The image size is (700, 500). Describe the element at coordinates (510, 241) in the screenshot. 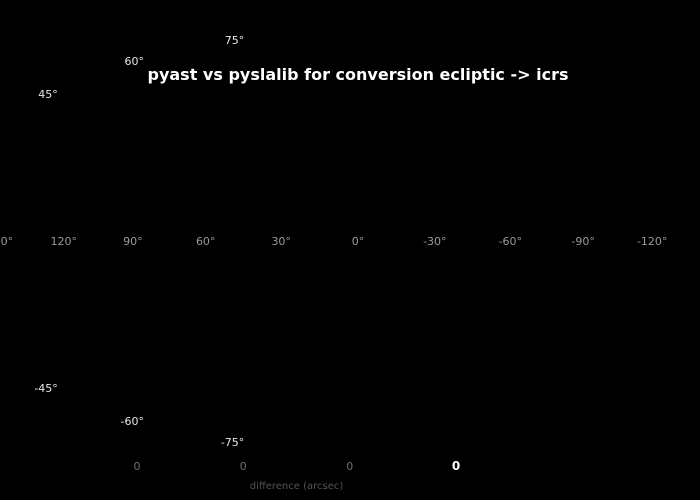

I see `longitude-tick-label: -60°` at that location.